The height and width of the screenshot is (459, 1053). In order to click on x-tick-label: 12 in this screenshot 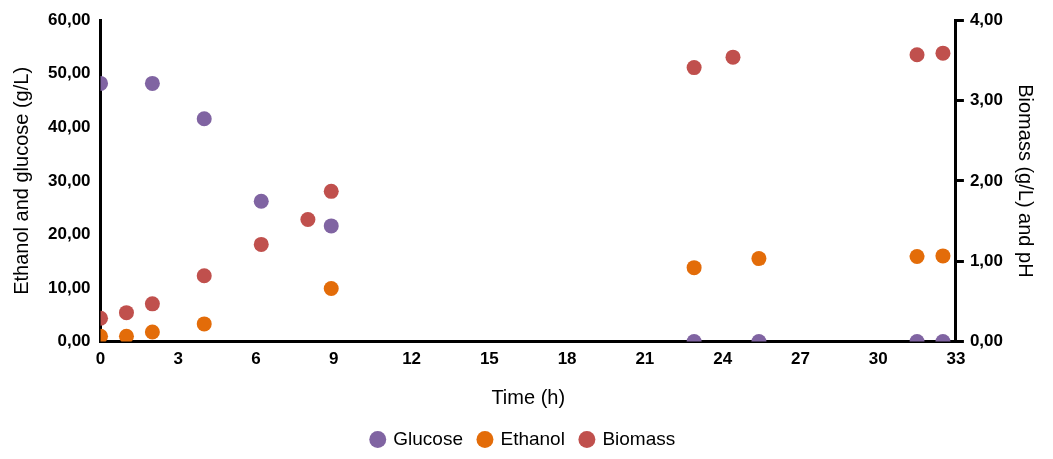, I will do `click(412, 359)`.